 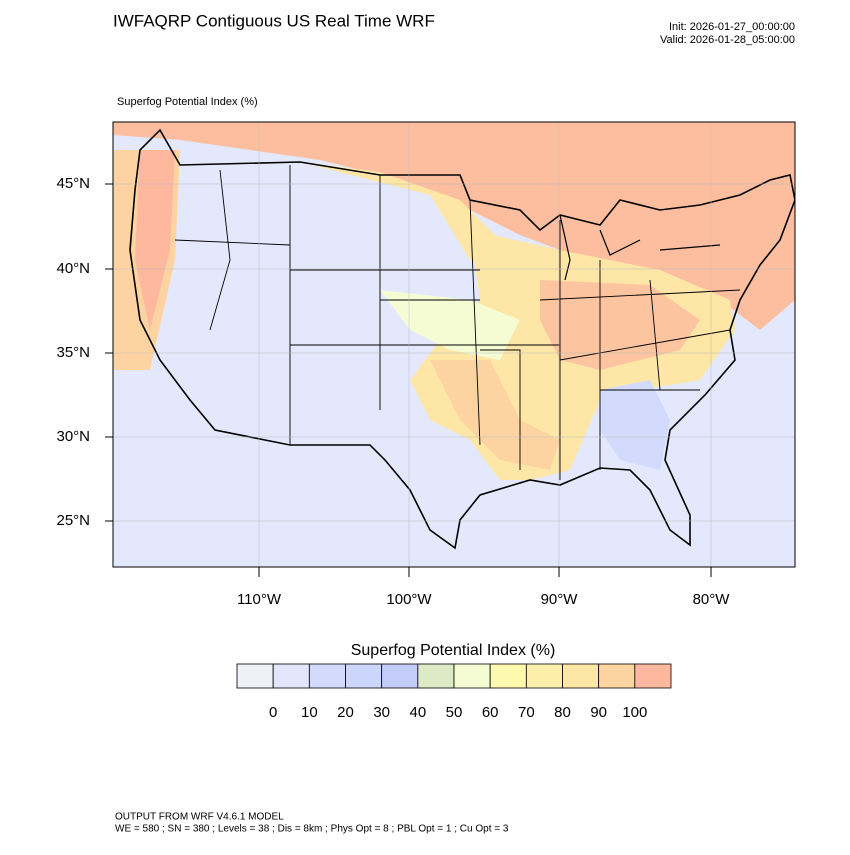 I want to click on great-lakes, so click(x=640, y=247).